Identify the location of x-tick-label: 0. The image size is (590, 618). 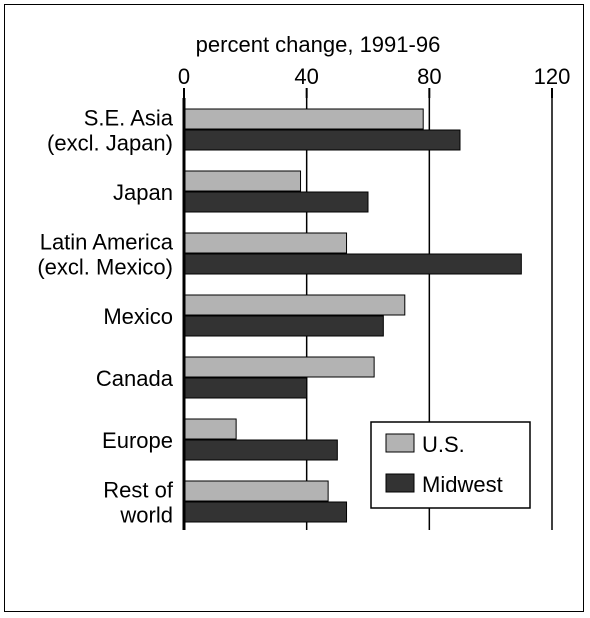
(184, 76).